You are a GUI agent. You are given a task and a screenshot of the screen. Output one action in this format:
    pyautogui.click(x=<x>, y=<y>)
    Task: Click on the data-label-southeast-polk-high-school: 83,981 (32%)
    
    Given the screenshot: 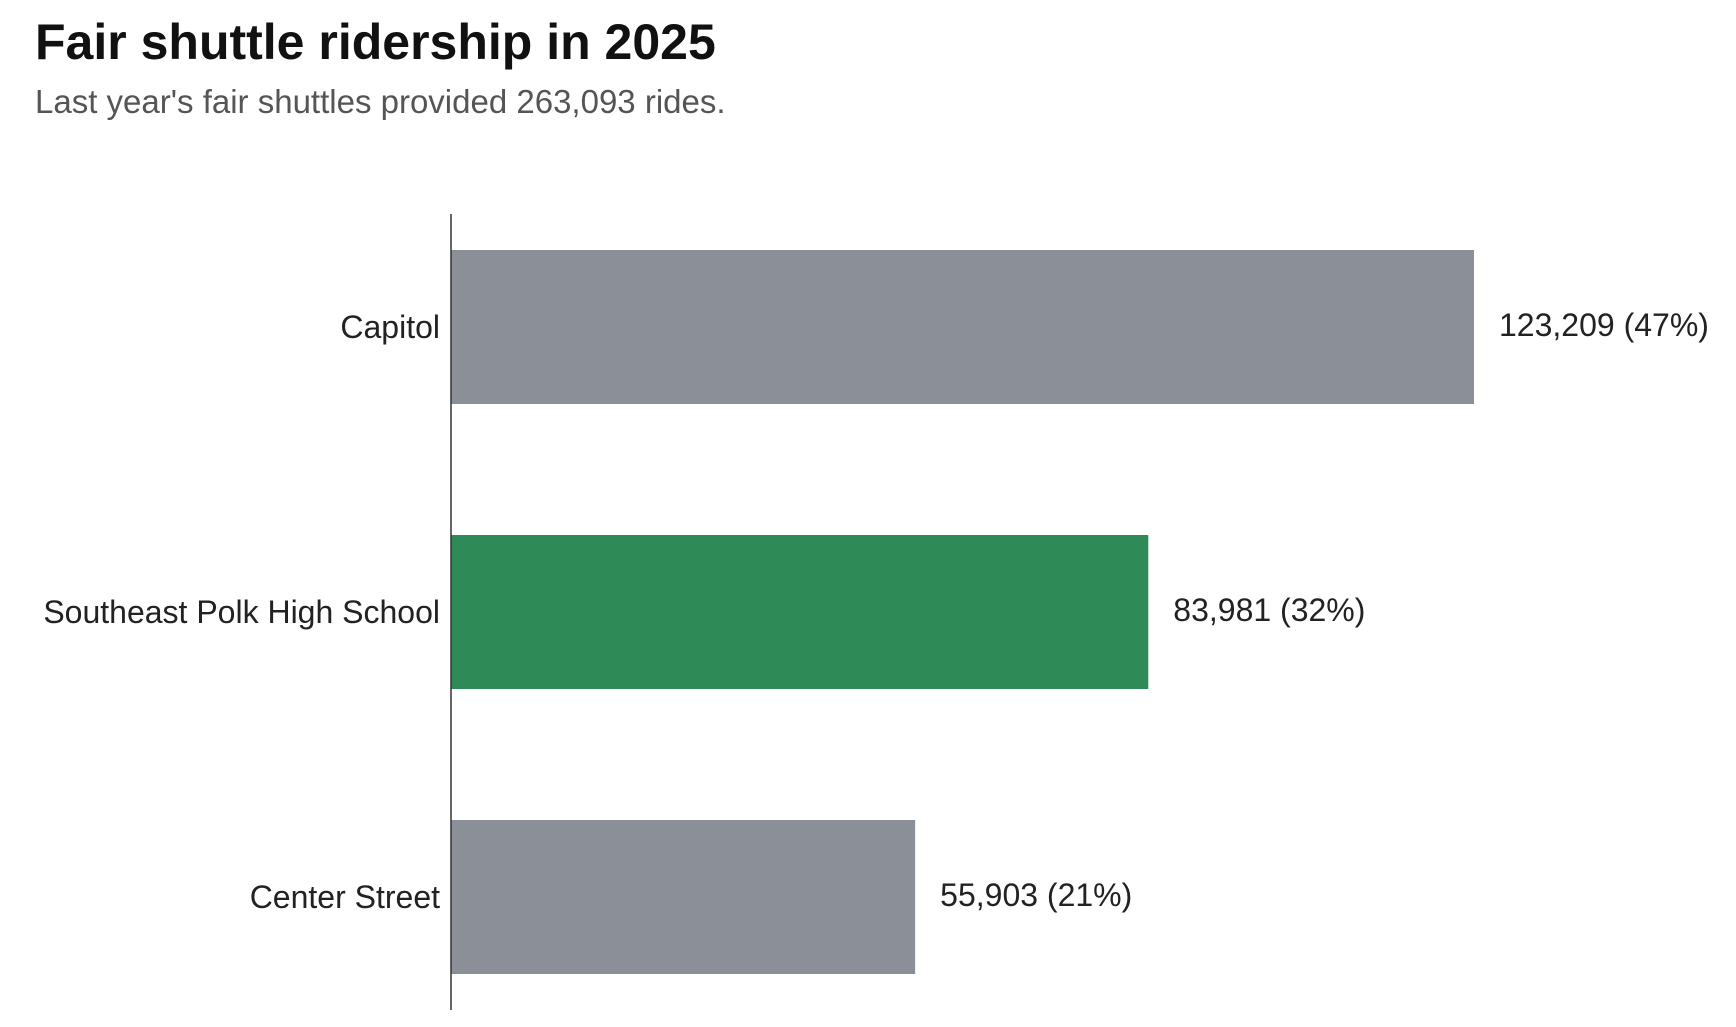 What is the action you would take?
    pyautogui.click(x=1269, y=610)
    